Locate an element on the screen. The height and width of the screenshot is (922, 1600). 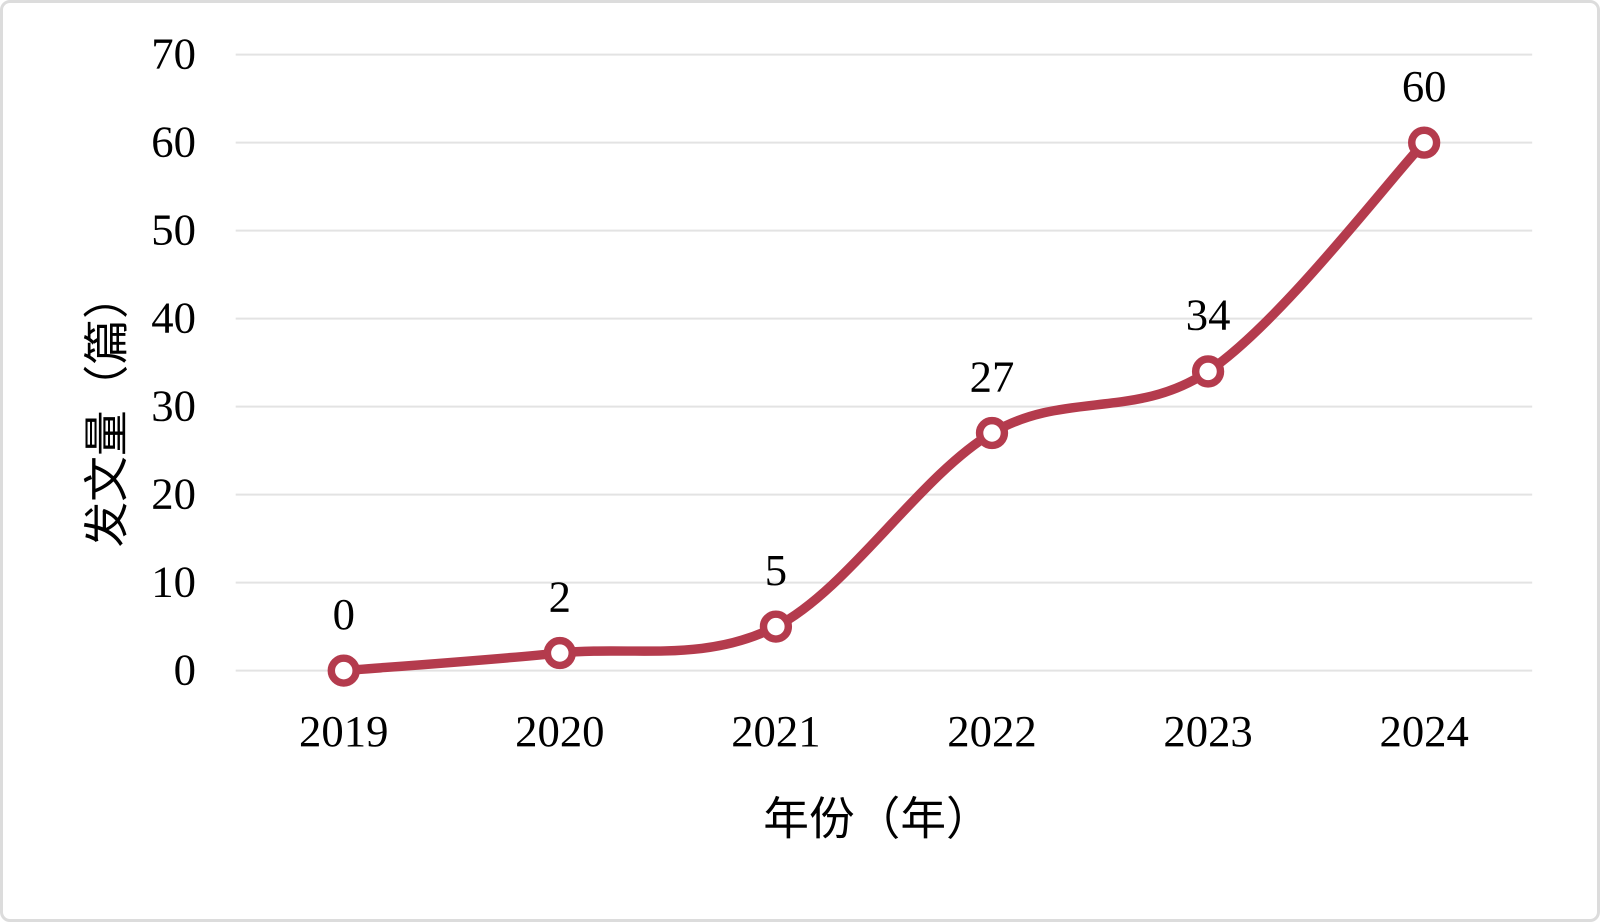
x-tick-label: 2023 is located at coordinates (1207, 731).